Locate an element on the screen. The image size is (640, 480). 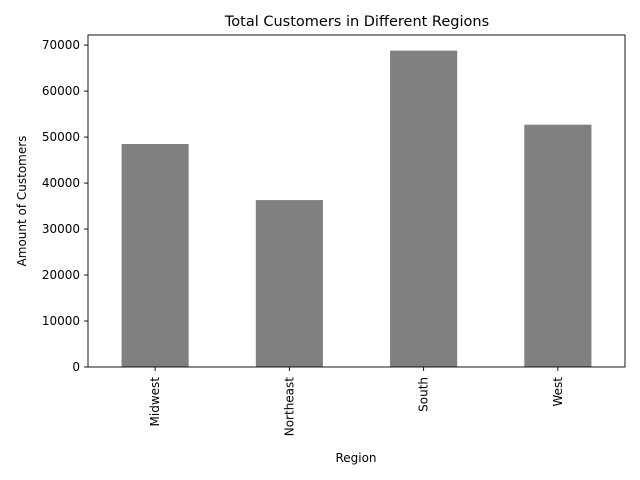
y-tick-label: 50000 is located at coordinates (61, 137).